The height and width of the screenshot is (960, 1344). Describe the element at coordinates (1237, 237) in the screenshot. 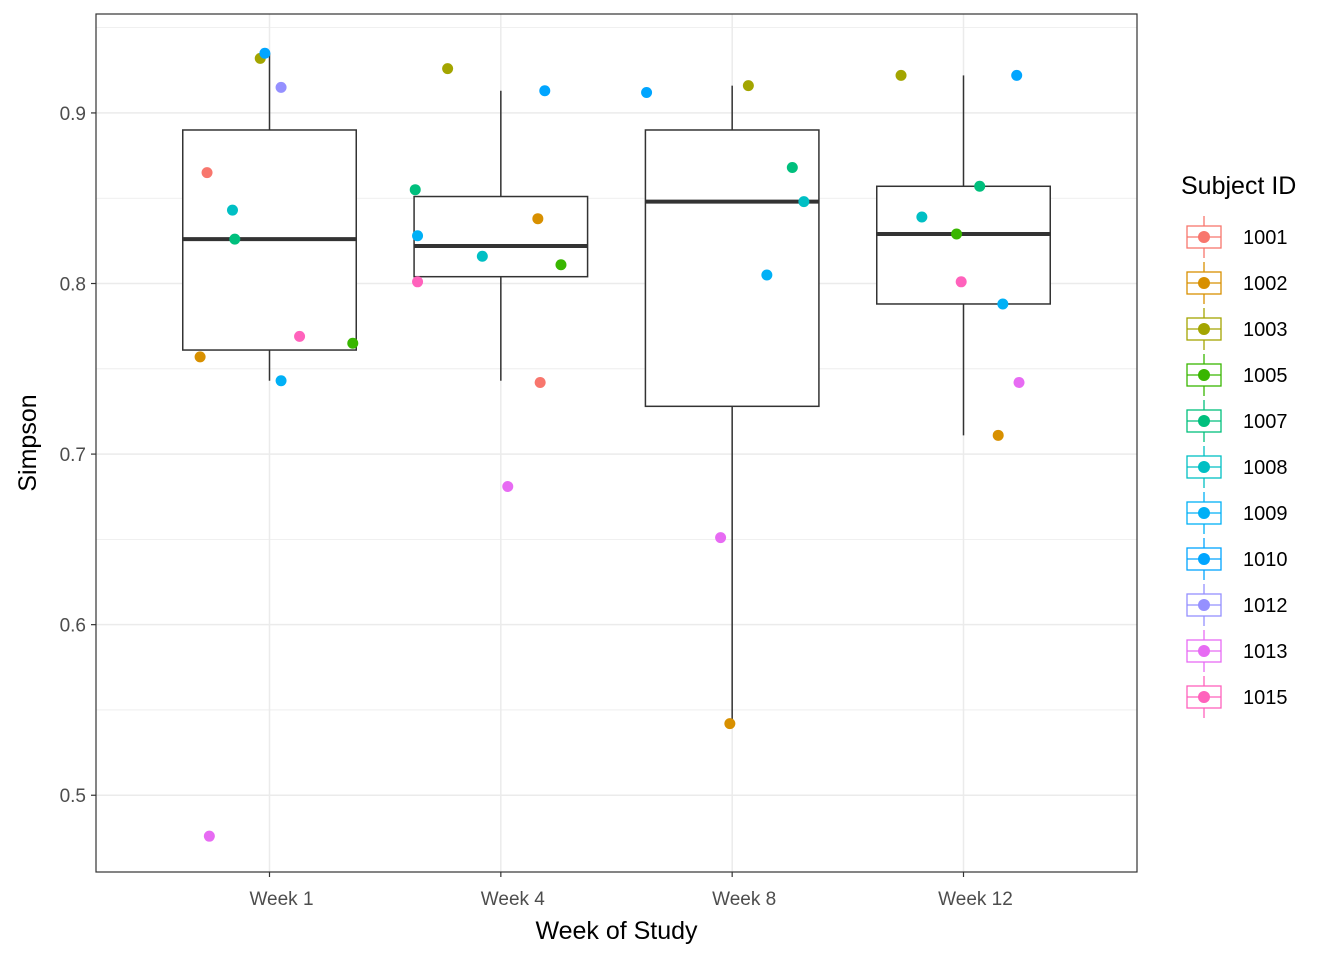

I see `legend-item-1001: 1001` at that location.